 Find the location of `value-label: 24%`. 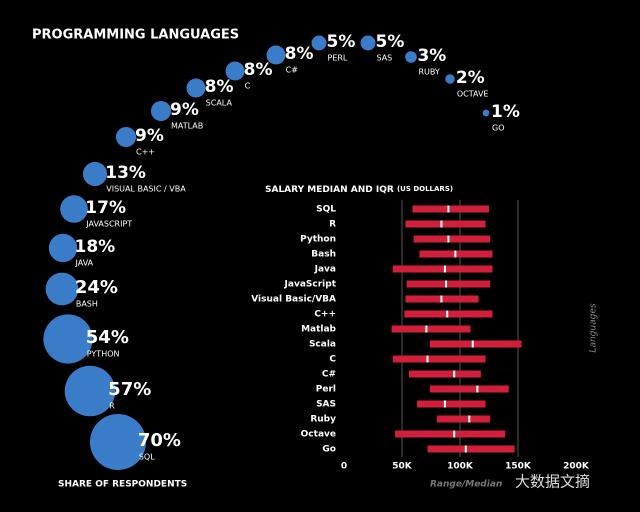

value-label: 24% is located at coordinates (96, 287).